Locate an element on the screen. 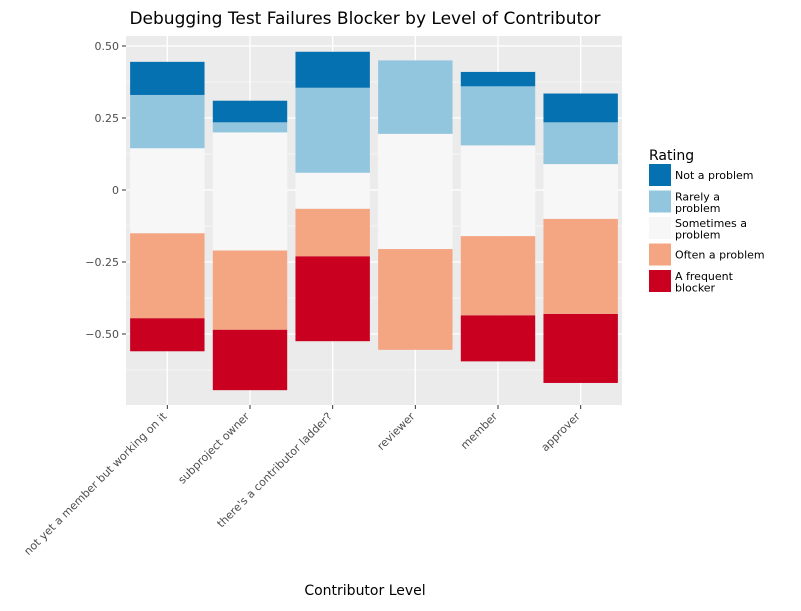  x-axis-label: Contributor Level is located at coordinates (364, 591).